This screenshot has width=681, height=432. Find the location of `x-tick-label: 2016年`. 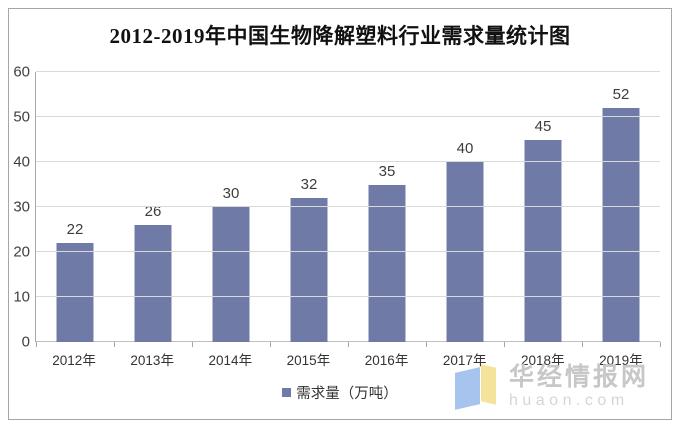

x-tick-label: 2016年 is located at coordinates (386, 360).